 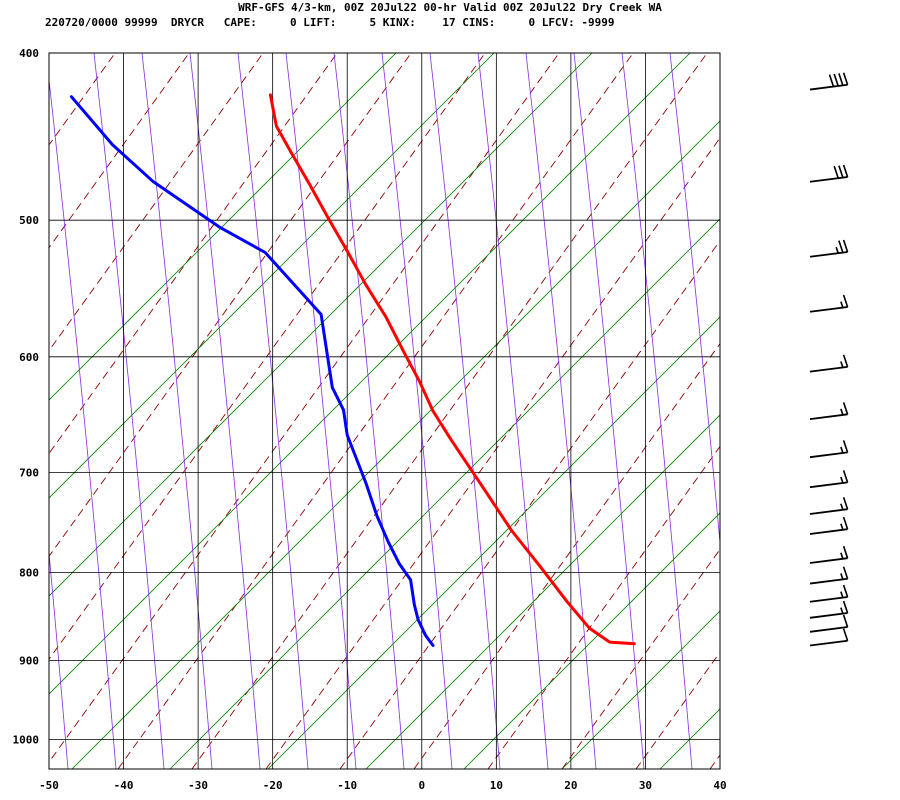 I want to click on x-tick-label: 0, so click(x=421, y=785).